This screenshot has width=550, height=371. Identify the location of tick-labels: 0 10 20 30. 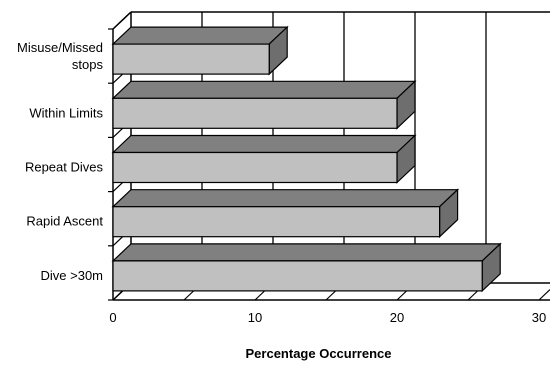
(327, 317).